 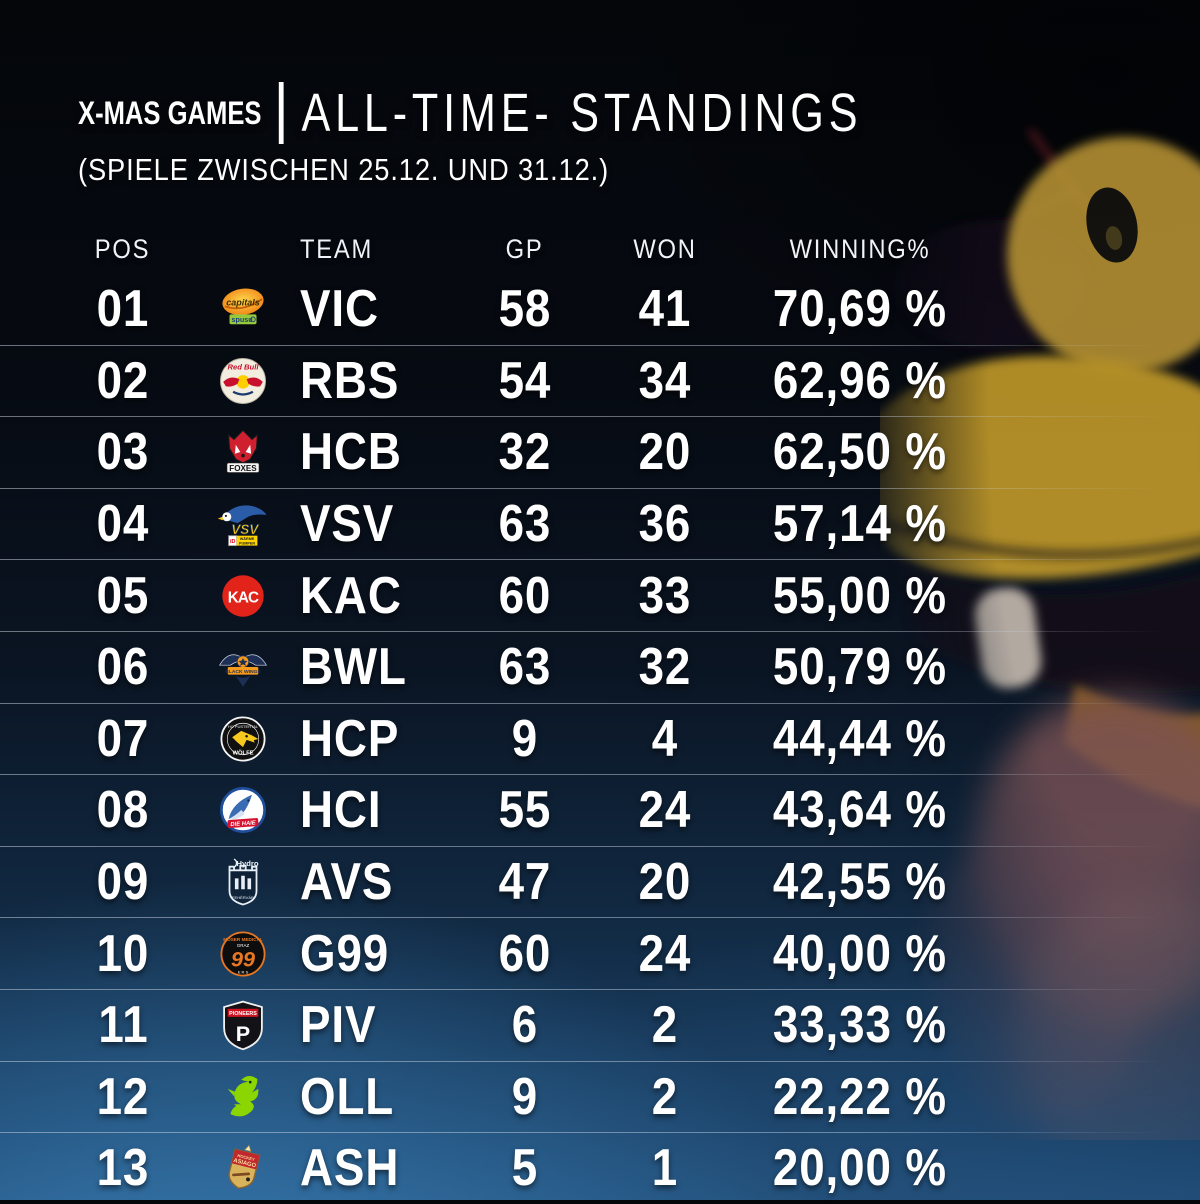 What do you see at coordinates (525, 452) in the screenshot?
I see `games-played-value: 32` at bounding box center [525, 452].